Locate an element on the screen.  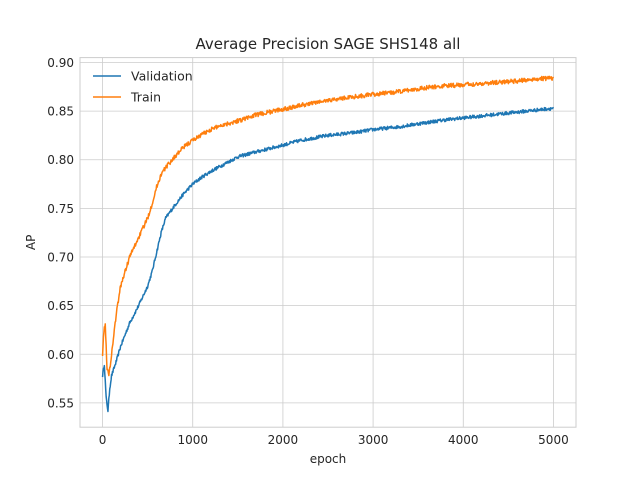
y-tick-label: 0.75 is located at coordinates (60, 209).